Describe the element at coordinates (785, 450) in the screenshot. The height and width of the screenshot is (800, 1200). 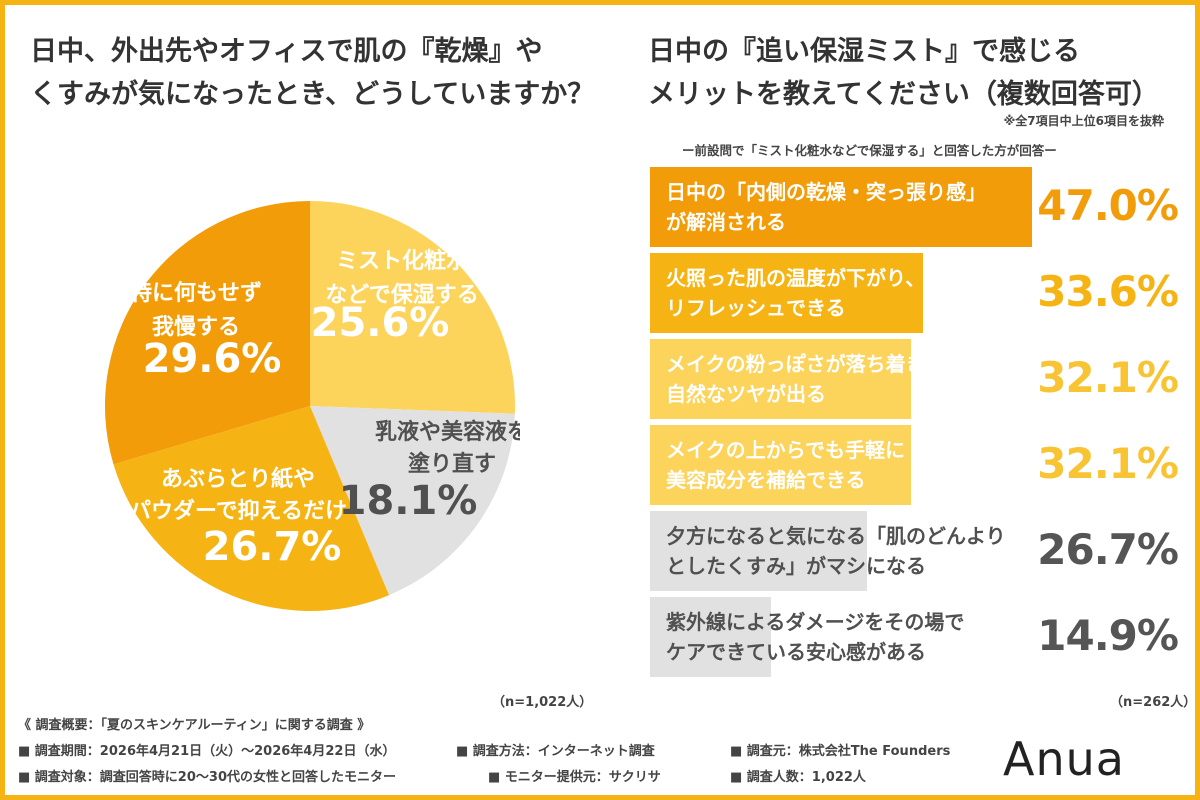
I see `bar-label-line-3-0: メイクの上からでも手軽に` at that location.